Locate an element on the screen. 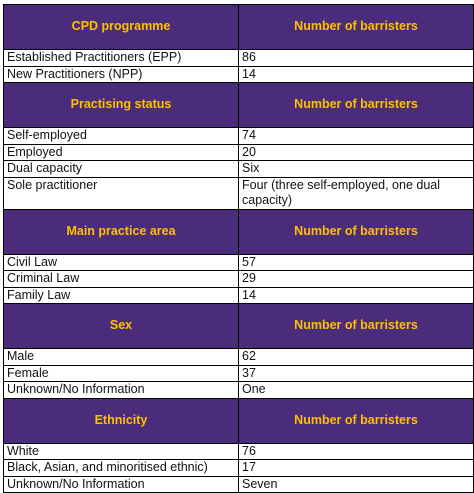 The image size is (474, 493). section-header-cpd-programme: CPD programme Number of barristers is located at coordinates (238, 27).